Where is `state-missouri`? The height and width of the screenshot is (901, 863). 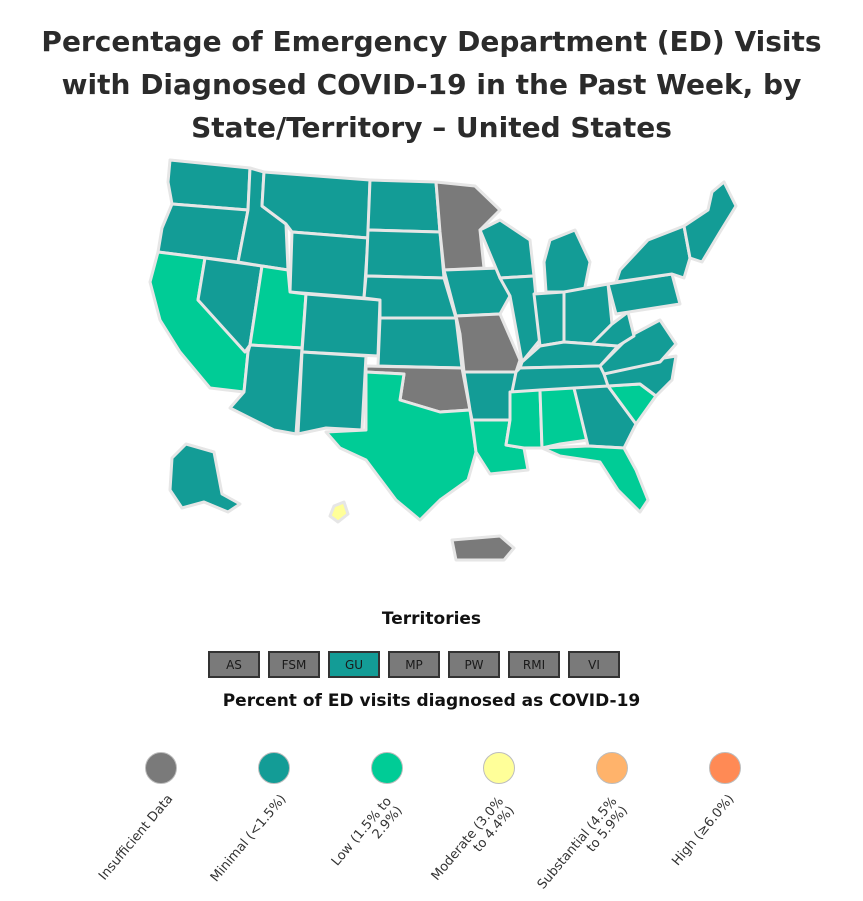
state-missouri is located at coordinates (488, 343).